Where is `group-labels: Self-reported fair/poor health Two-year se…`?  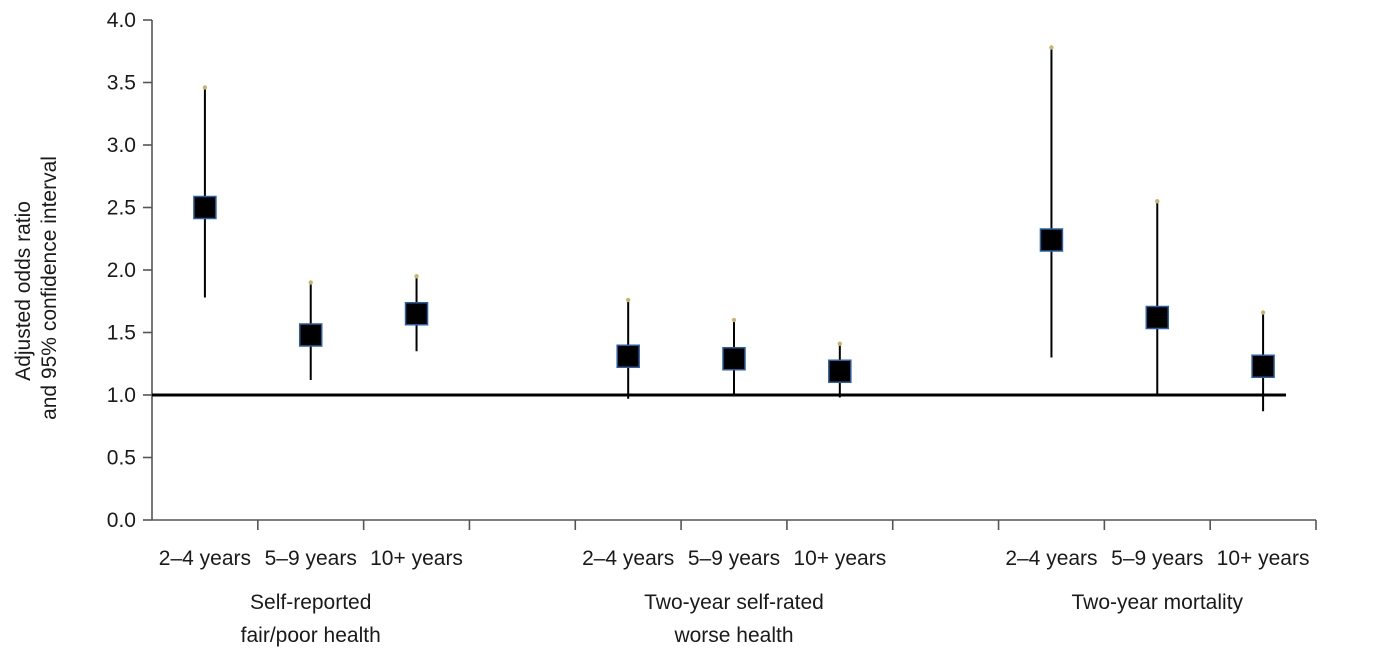
group-labels: Self-reported fair/poor health Two-year se… is located at coordinates (742, 619).